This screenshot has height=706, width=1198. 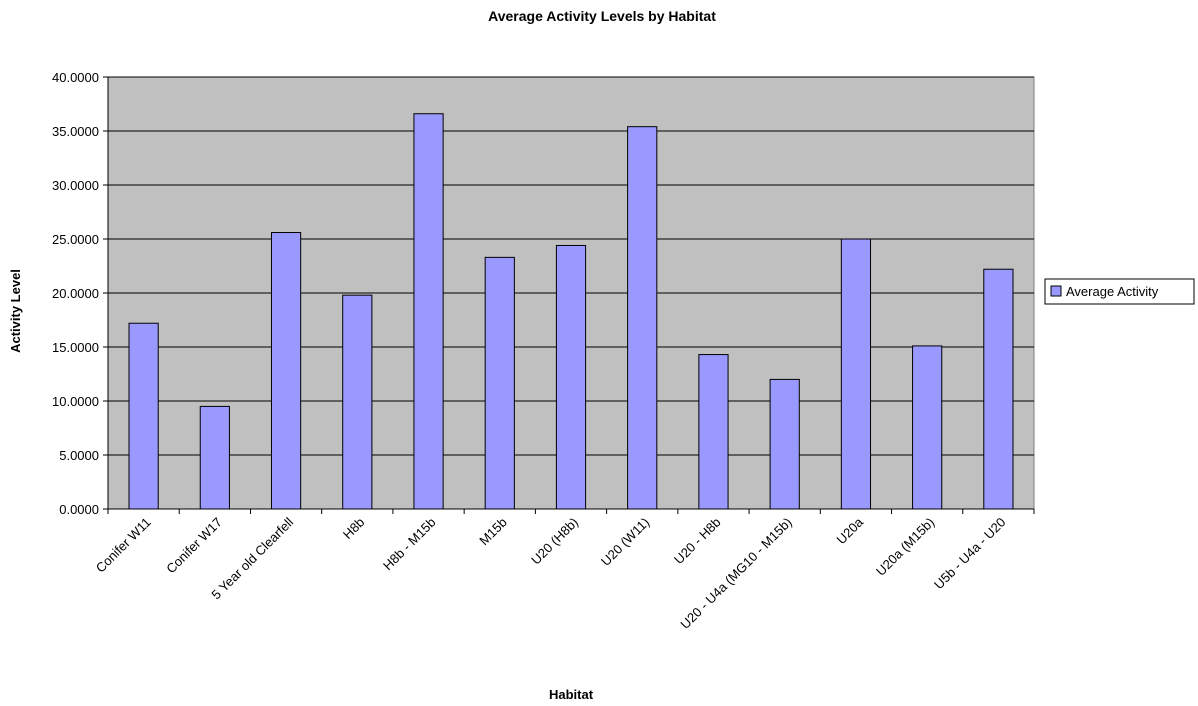 I want to click on y-tick-label: 40.0000, so click(x=75, y=77).